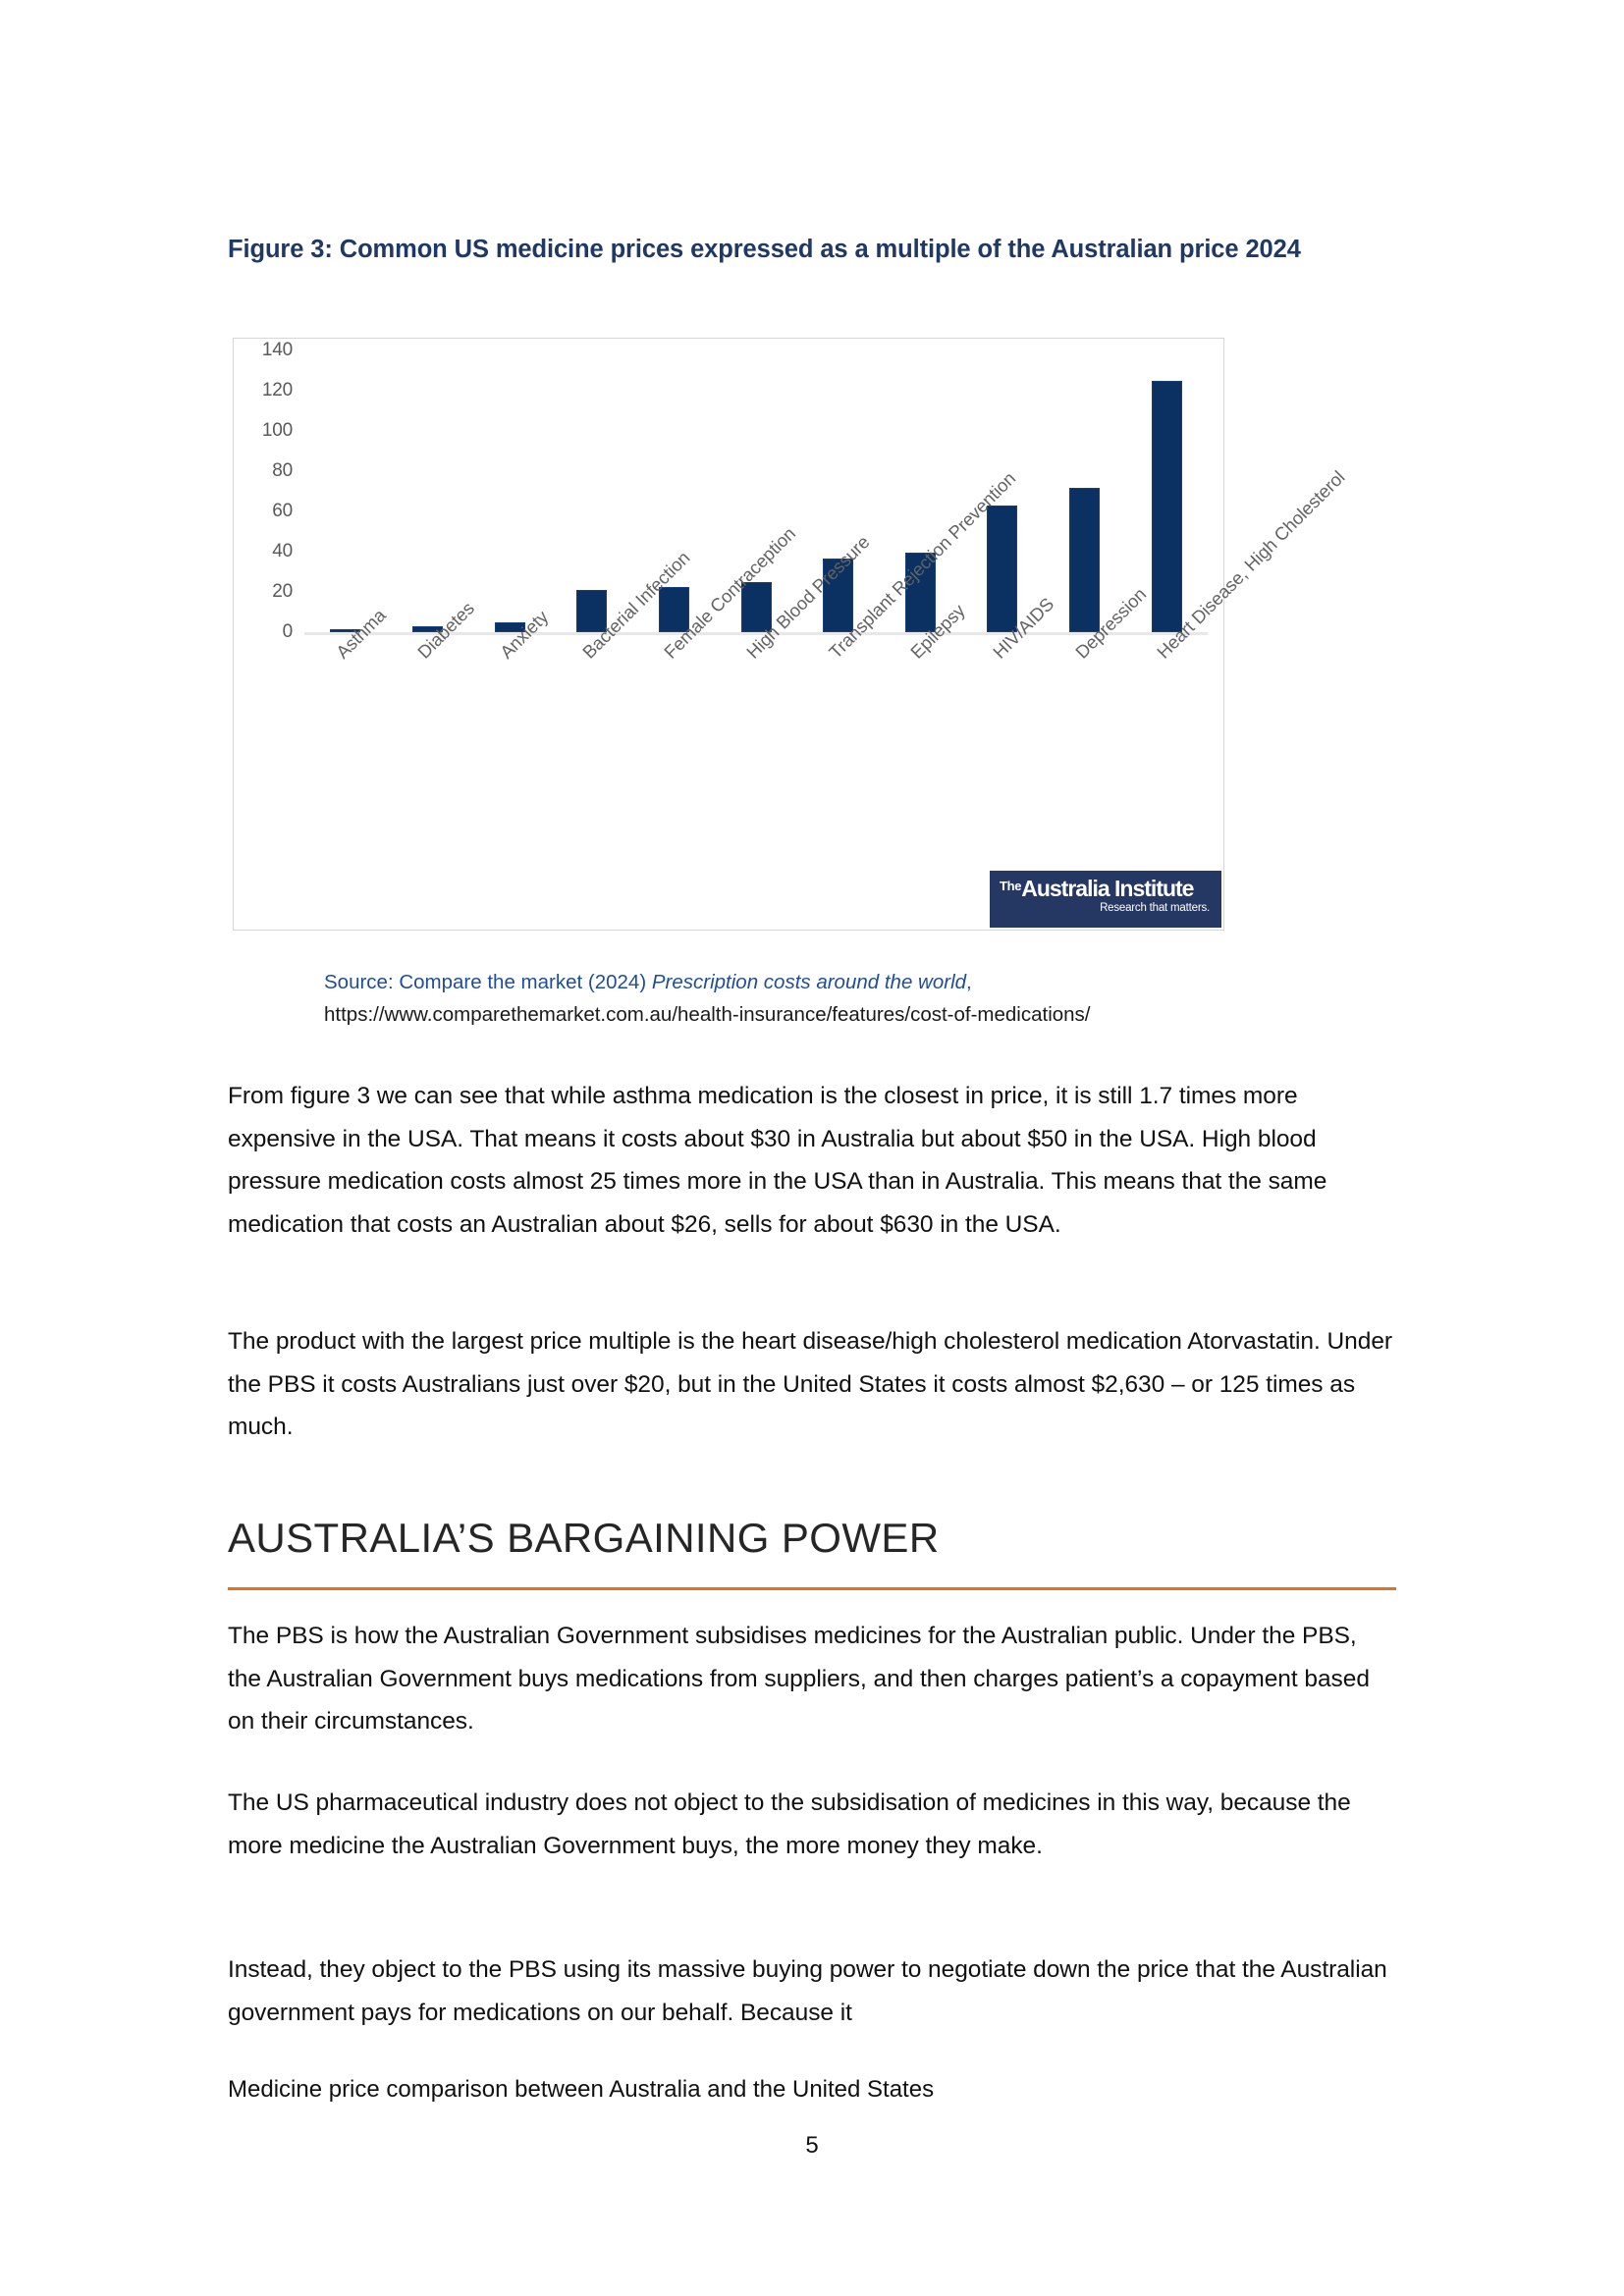 The width and height of the screenshot is (1624, 2296). Describe the element at coordinates (584, 1538) in the screenshot. I see `section-heading: AUSTRALIA’S BARGAINING POWER` at that location.